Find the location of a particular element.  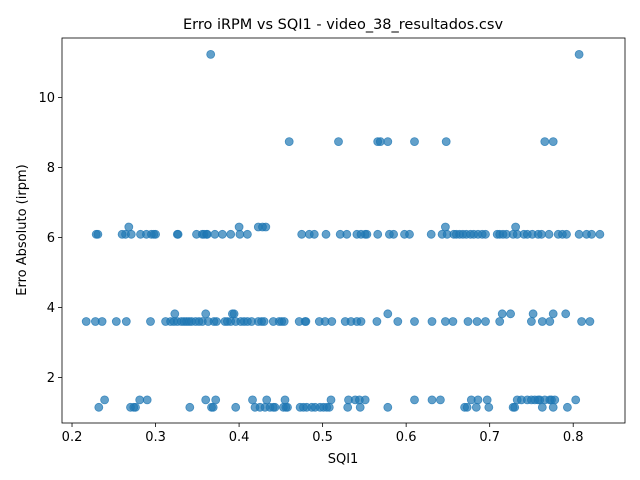

x-tick-label: 0.3 is located at coordinates (155, 437).